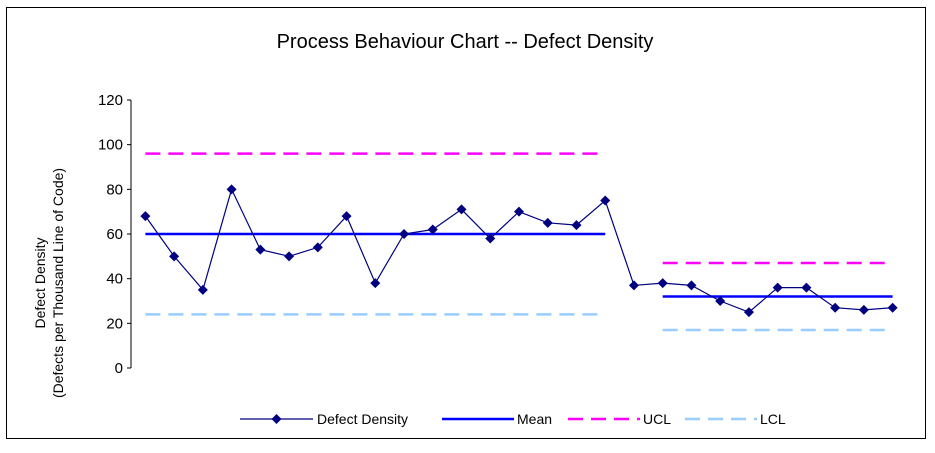 The width and height of the screenshot is (935, 453). I want to click on y-axis-label-line2: (Defects per Thousand Line of Code), so click(58, 283).